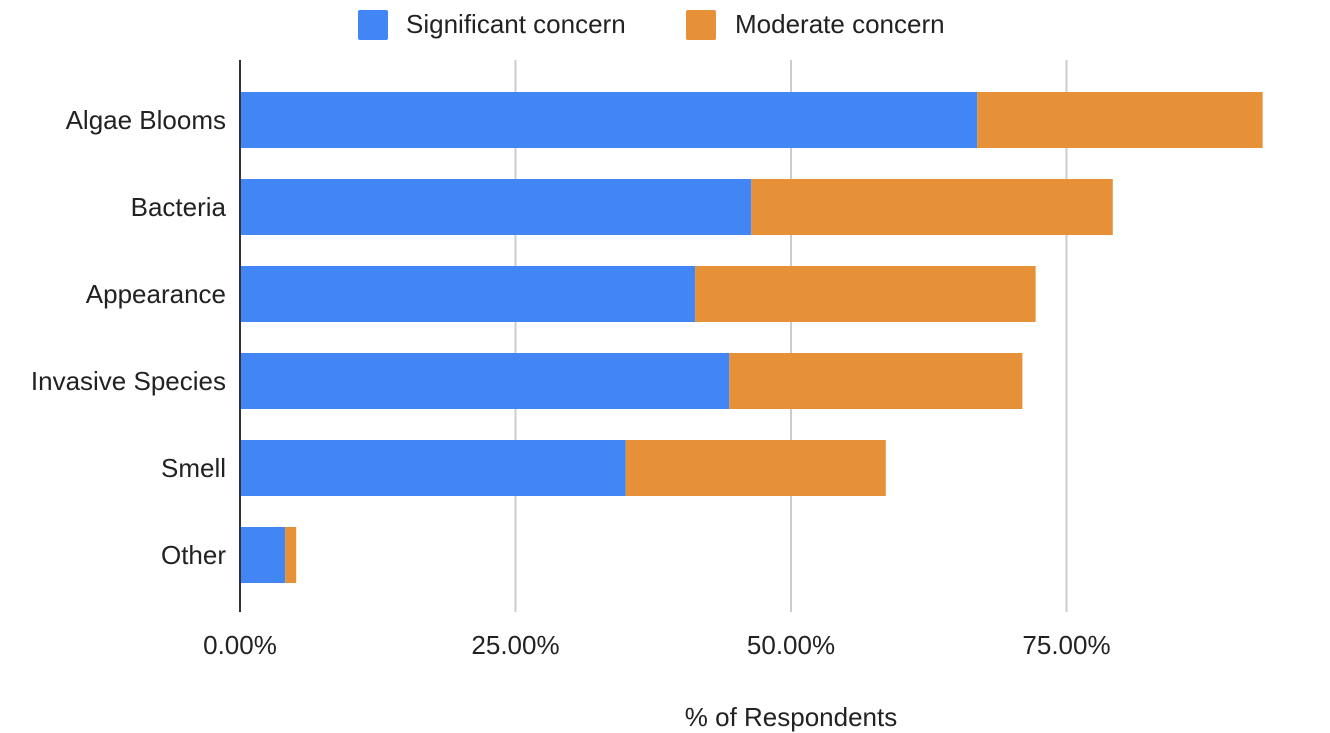  Describe the element at coordinates (291, 555) in the screenshot. I see `bar-moderate-other` at that location.